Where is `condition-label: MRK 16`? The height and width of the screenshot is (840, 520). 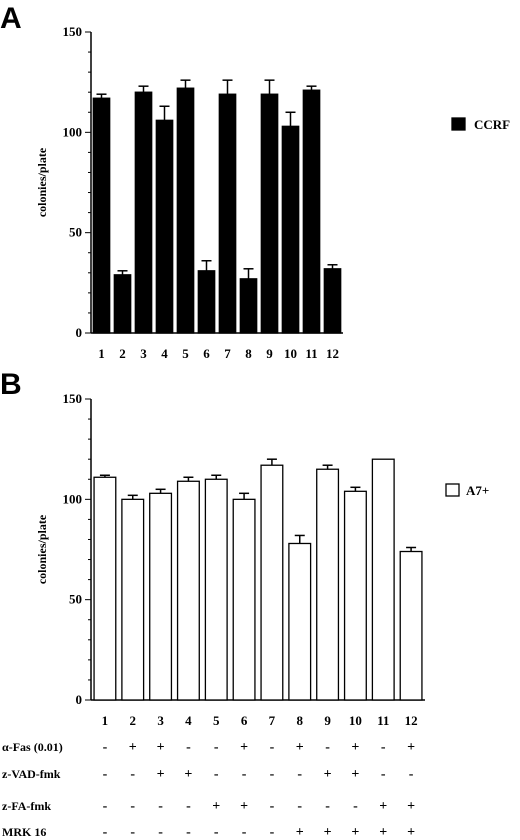 condition-label: MRK 16 is located at coordinates (24, 832).